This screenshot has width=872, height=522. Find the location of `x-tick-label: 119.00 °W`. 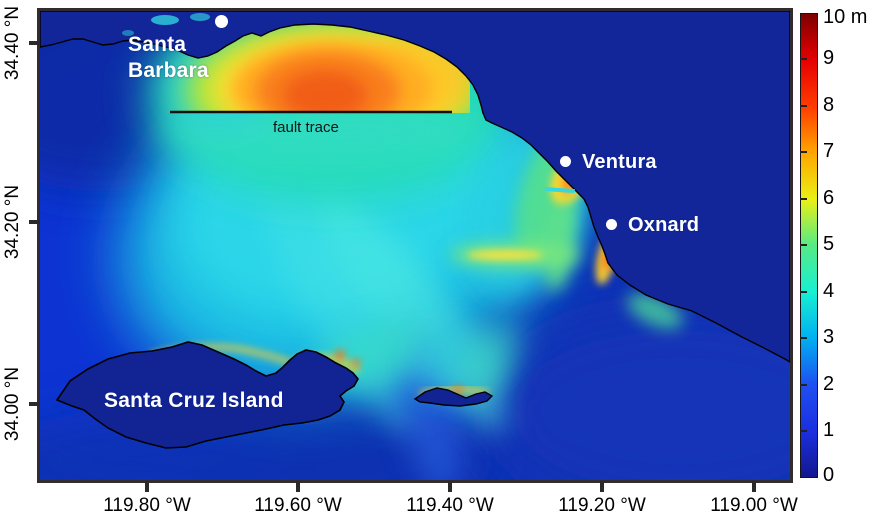

x-tick-label: 119.00 °W is located at coordinates (754, 505).